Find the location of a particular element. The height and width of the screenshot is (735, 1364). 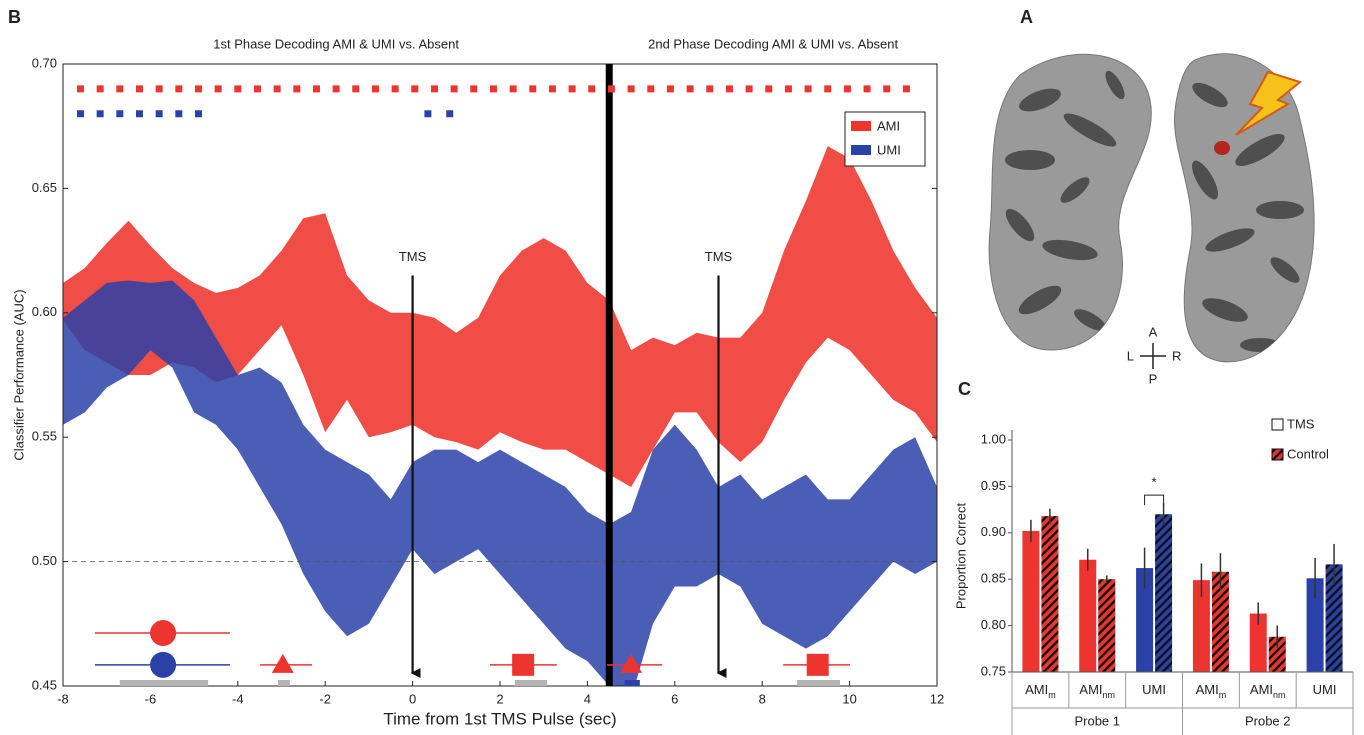

x-tick-label: -6 is located at coordinates (151, 698).